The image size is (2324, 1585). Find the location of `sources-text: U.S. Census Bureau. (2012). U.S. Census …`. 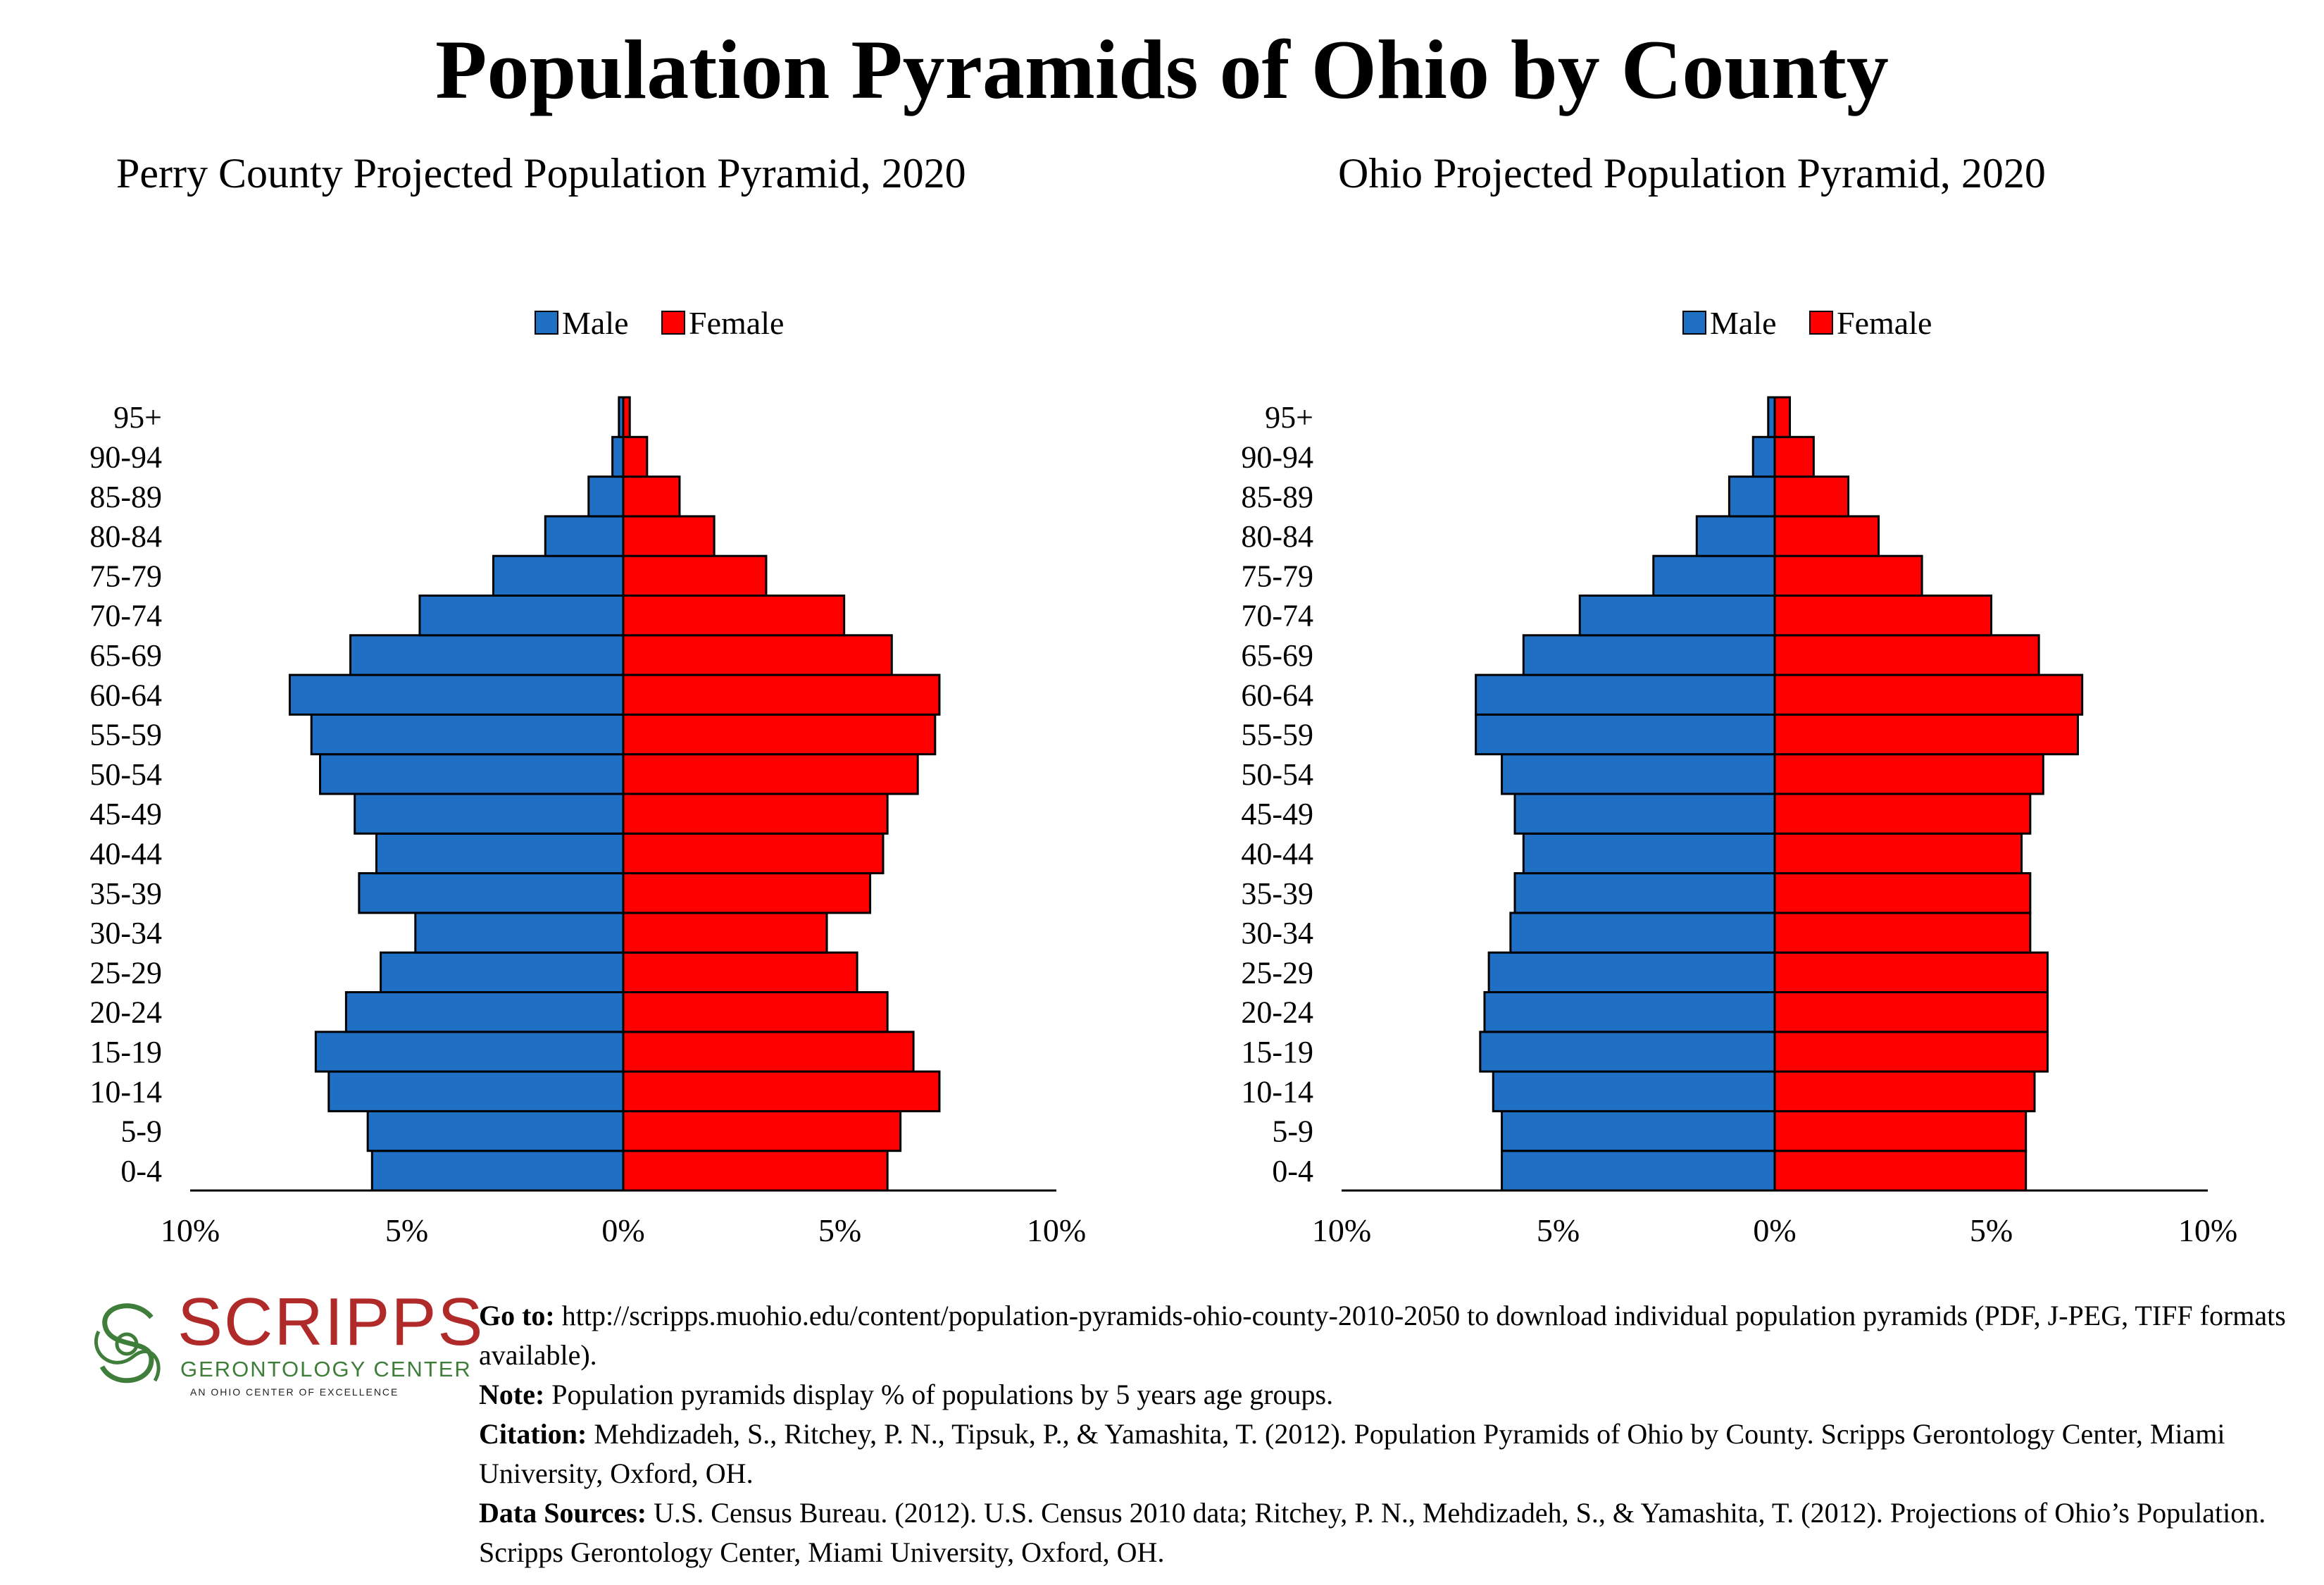

sources-text: U.S. Census Bureau. (2012). U.S. Census … is located at coordinates (1372, 1532).